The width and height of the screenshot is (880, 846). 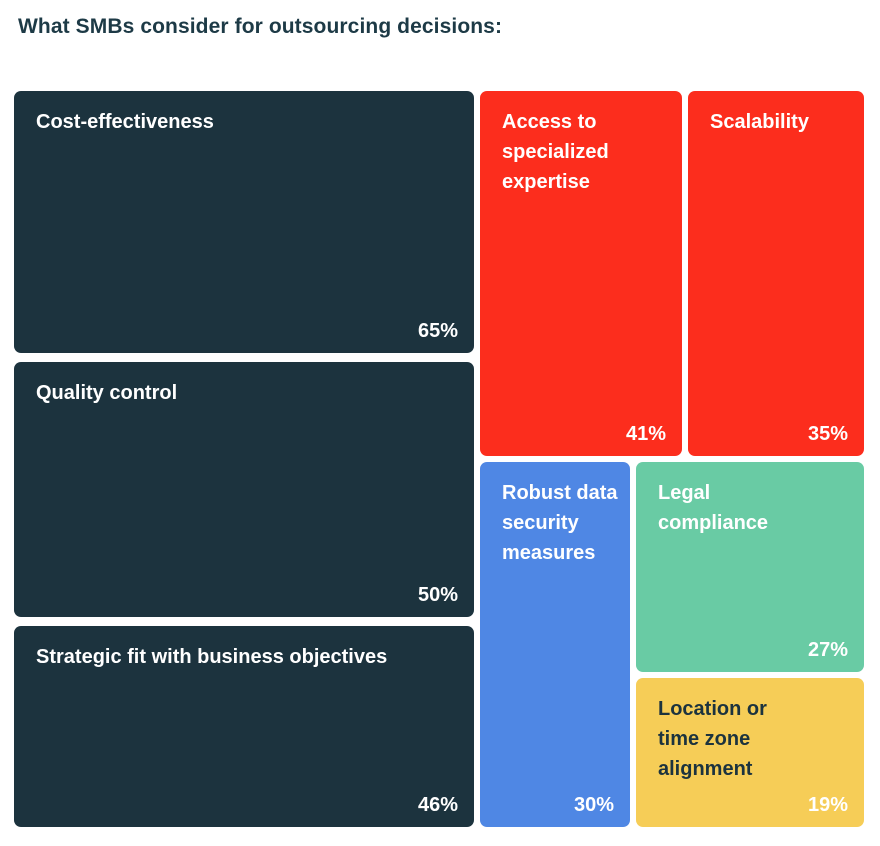 What do you see at coordinates (125, 122) in the screenshot?
I see `tile-label: Cost-effectiveness` at bounding box center [125, 122].